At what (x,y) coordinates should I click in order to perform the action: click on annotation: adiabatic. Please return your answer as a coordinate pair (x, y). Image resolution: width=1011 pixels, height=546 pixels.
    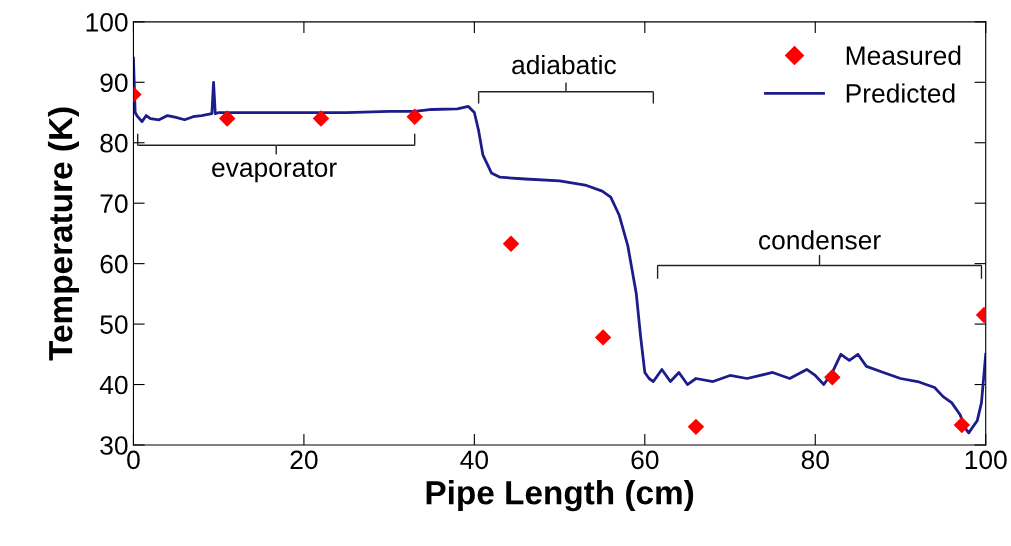
    Looking at the image, I should click on (564, 64).